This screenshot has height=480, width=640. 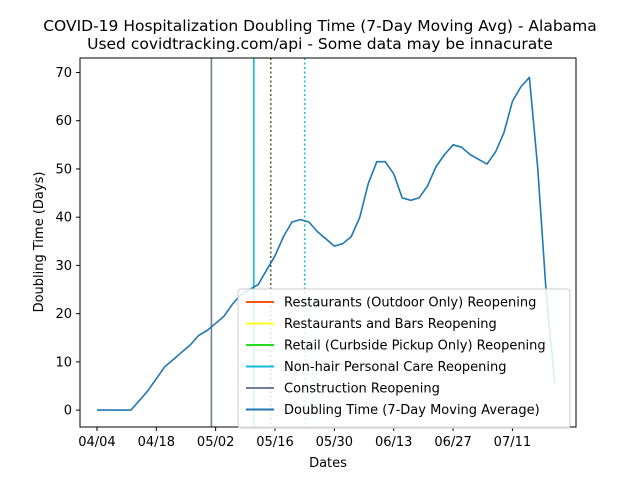 What do you see at coordinates (390, 324) in the screenshot?
I see `legend-label: Restaurants and Bars Reopening` at bounding box center [390, 324].